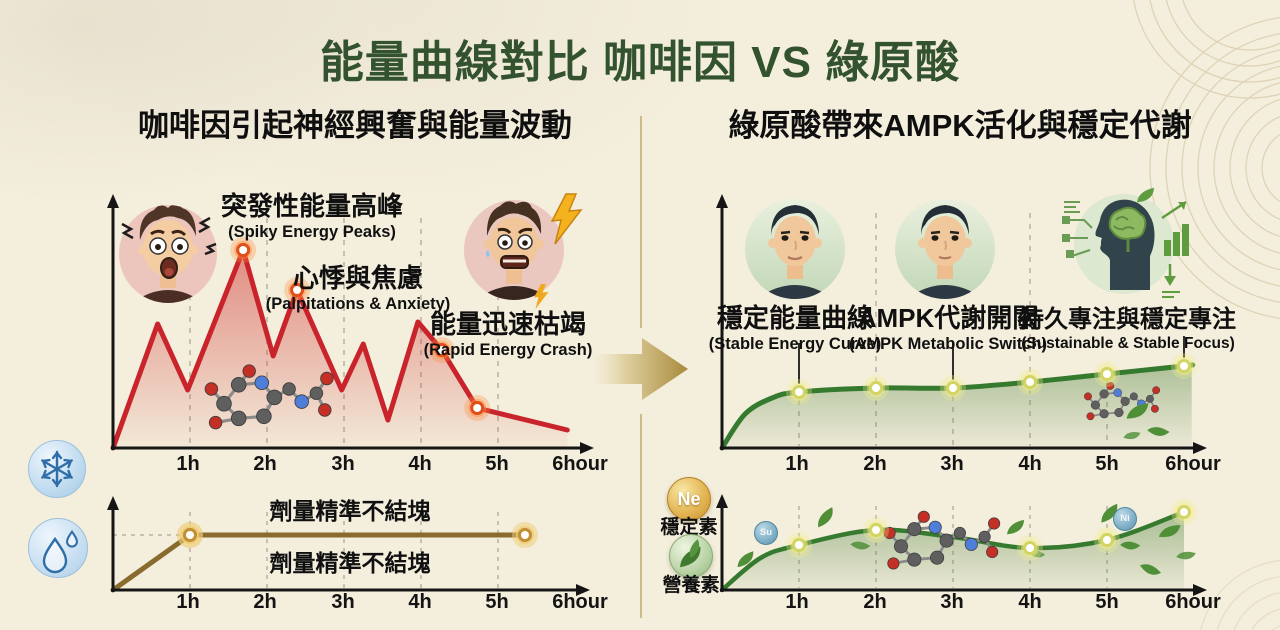 The width and height of the screenshot is (1280, 630). Describe the element at coordinates (350, 563) in the screenshot. I see `dose-label-below: 劑量精準不結塊` at that location.